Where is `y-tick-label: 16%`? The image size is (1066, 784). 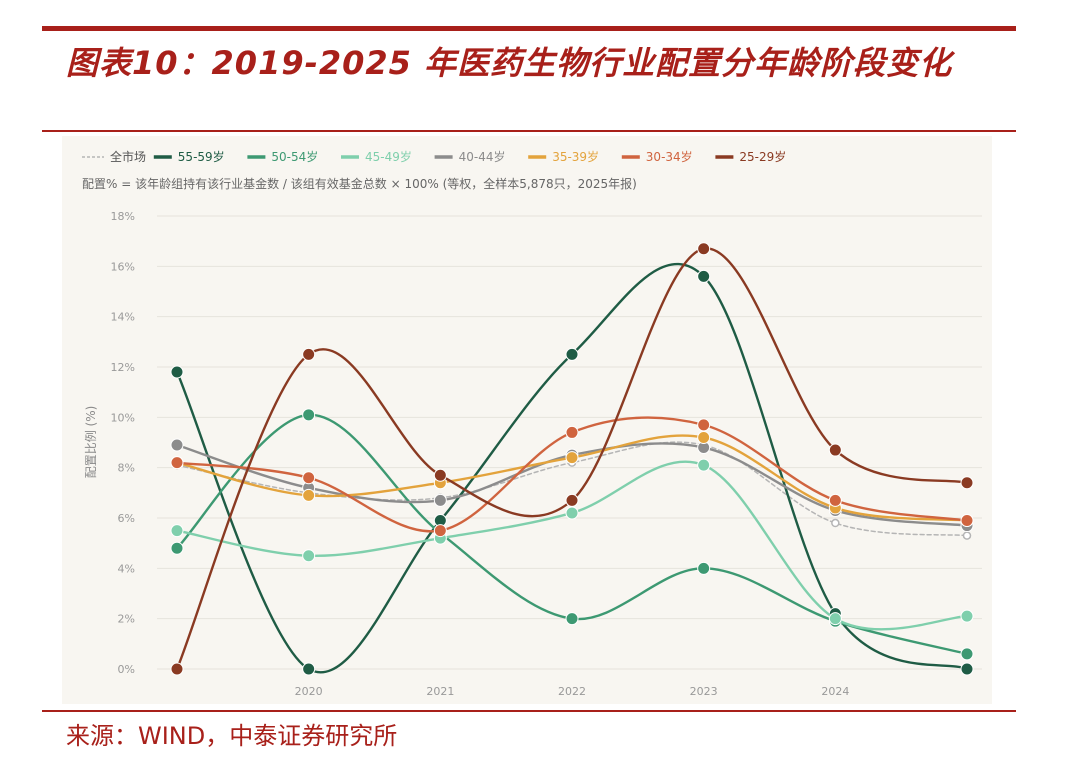 y-tick-label: 16% is located at coordinates (123, 266).